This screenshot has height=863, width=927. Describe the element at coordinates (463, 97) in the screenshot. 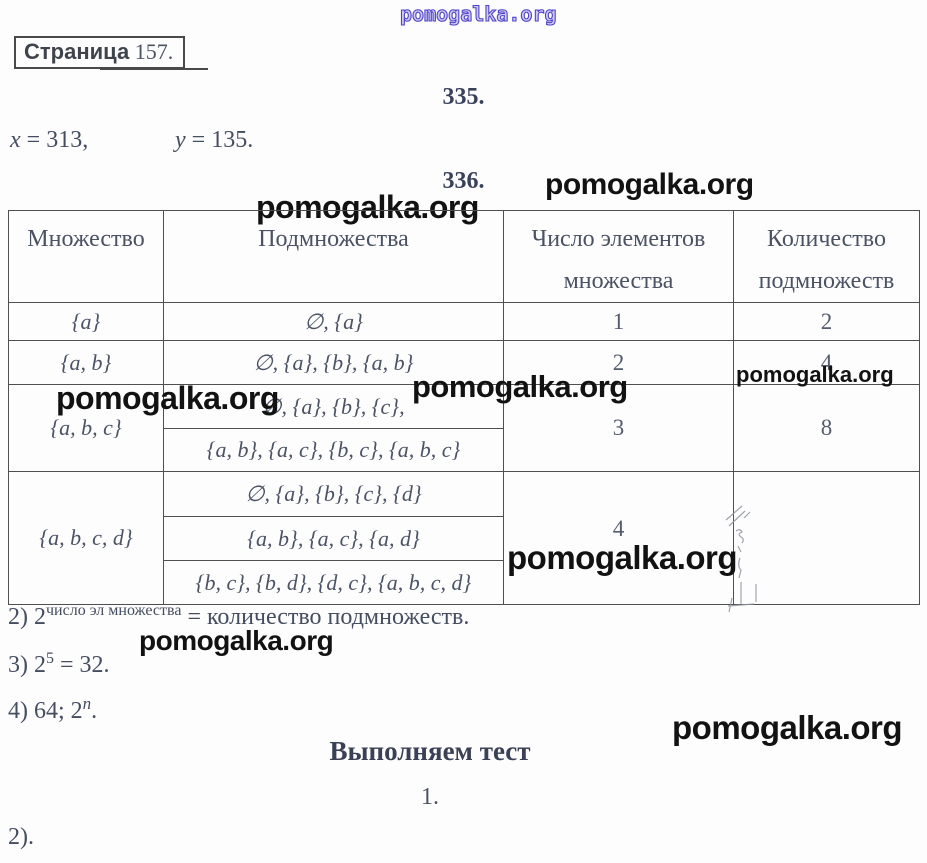

I see `problem-335-title: 335.` at that location.